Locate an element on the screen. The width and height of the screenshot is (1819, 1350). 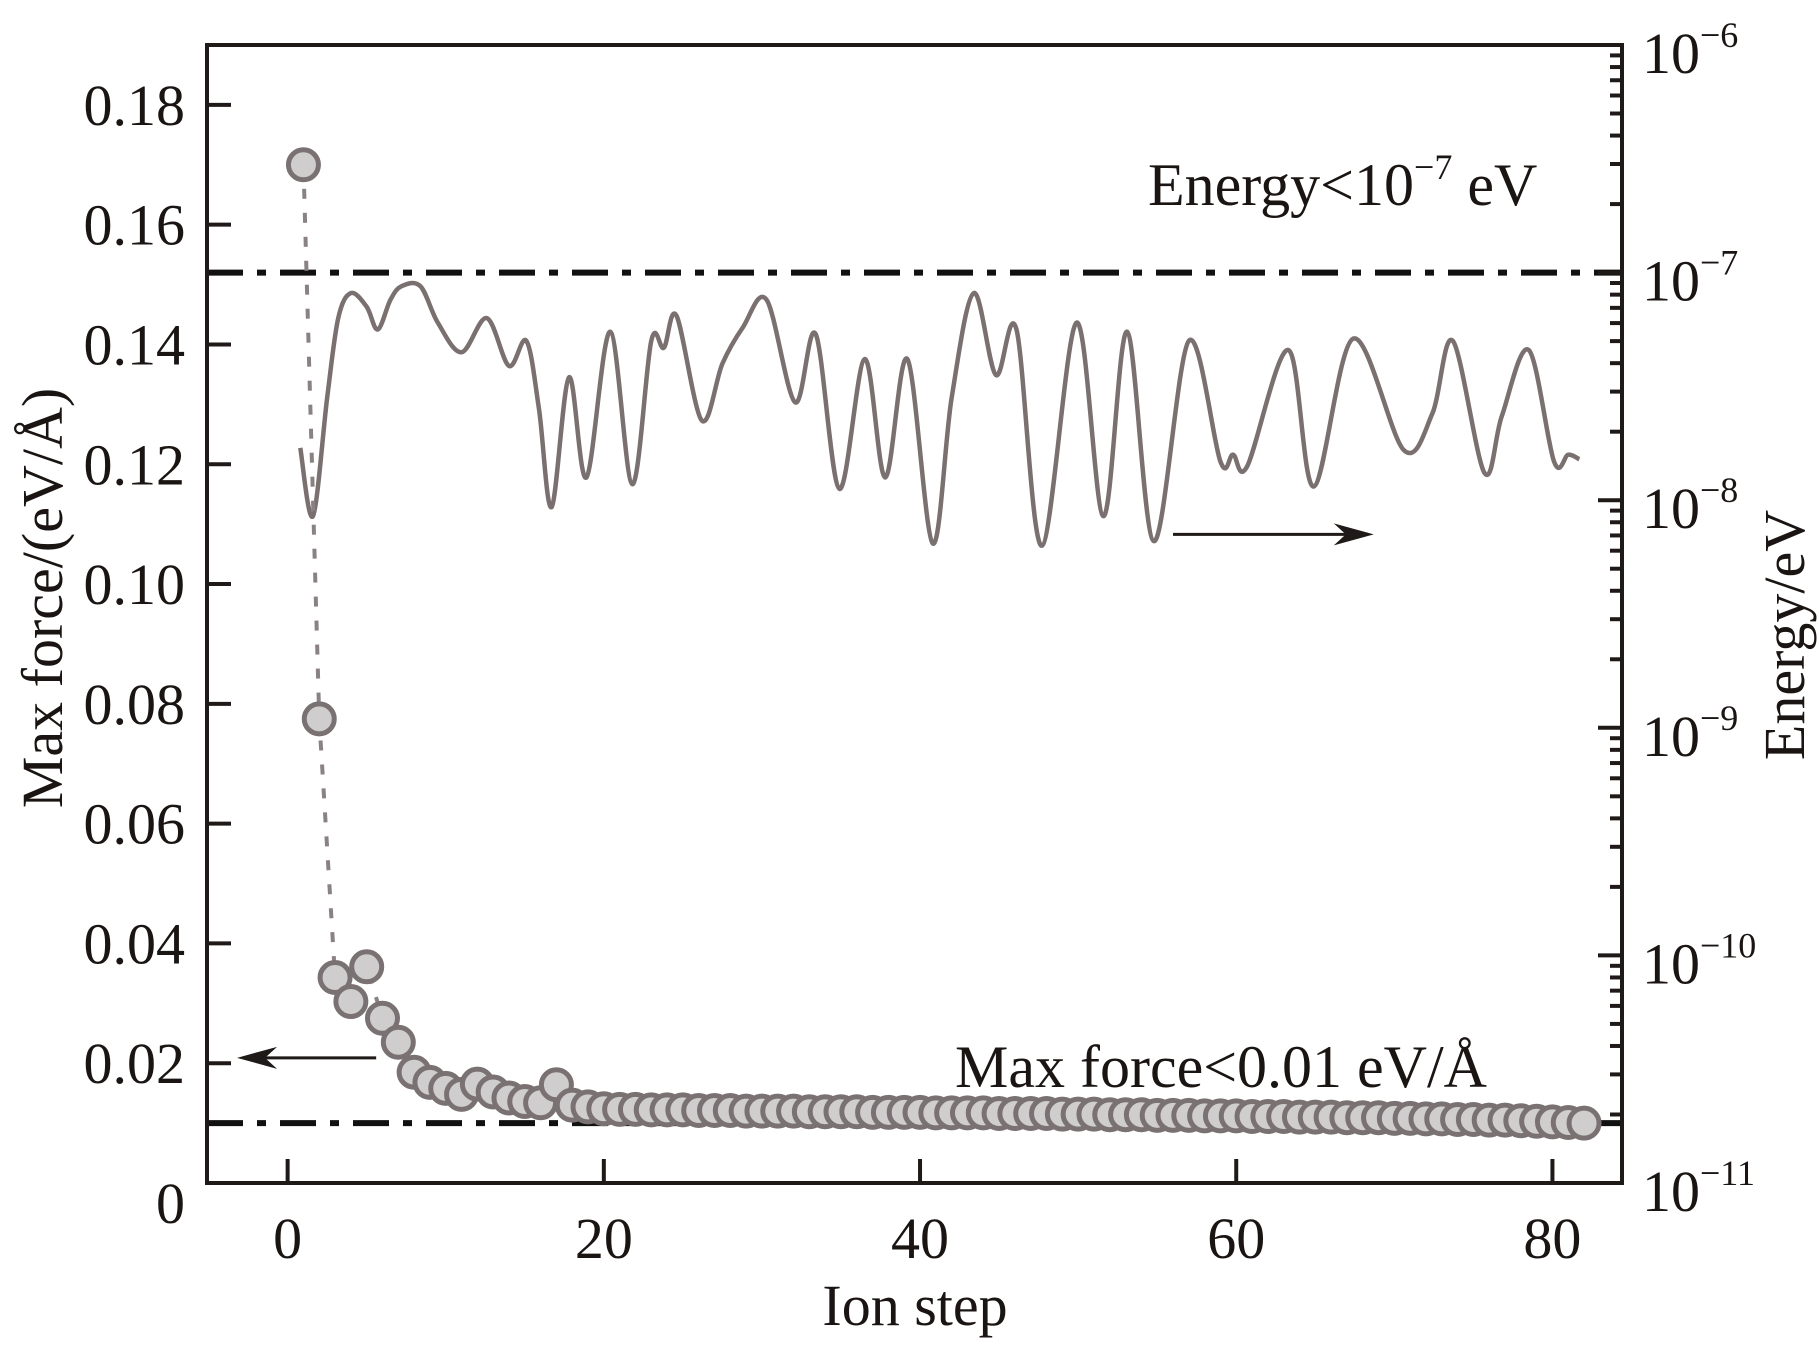
x-tick-label: 80 is located at coordinates (1552, 1238).